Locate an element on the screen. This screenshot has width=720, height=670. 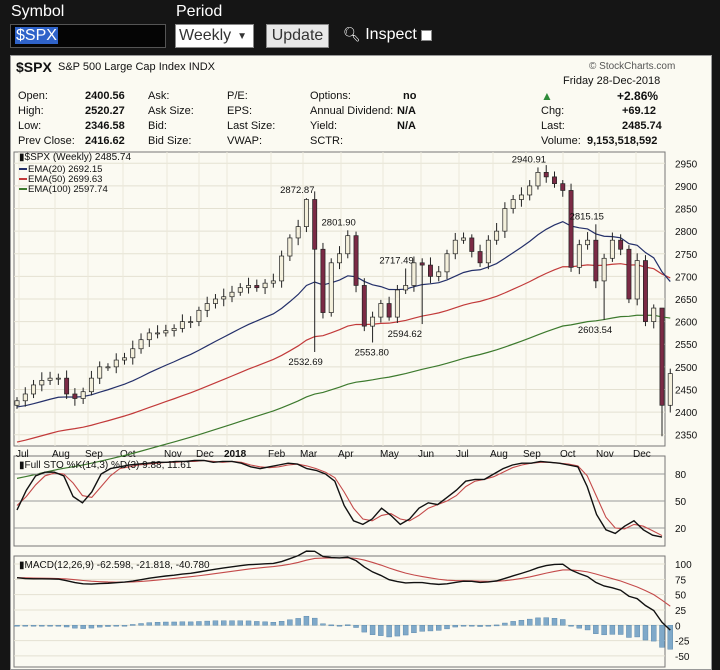
yield-value: N/A is located at coordinates (406, 126).